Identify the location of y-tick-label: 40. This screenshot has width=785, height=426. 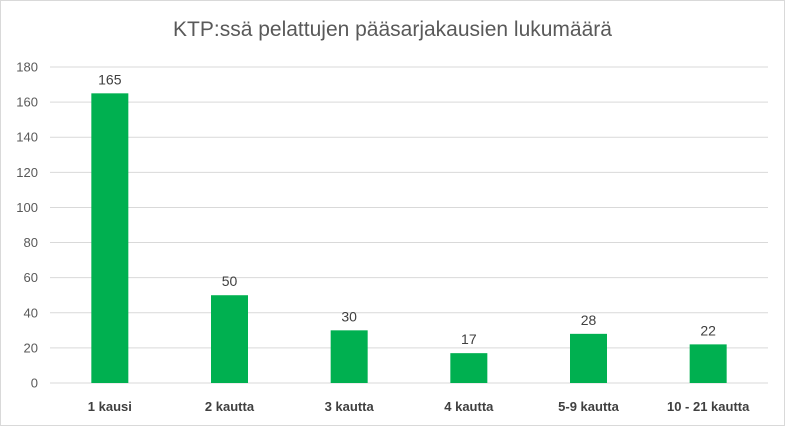
(31, 312).